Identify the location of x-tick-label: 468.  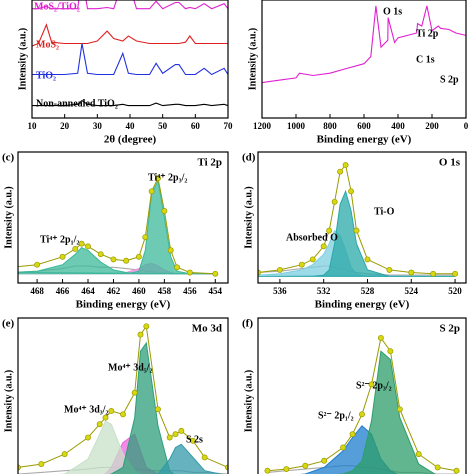
(37, 291).